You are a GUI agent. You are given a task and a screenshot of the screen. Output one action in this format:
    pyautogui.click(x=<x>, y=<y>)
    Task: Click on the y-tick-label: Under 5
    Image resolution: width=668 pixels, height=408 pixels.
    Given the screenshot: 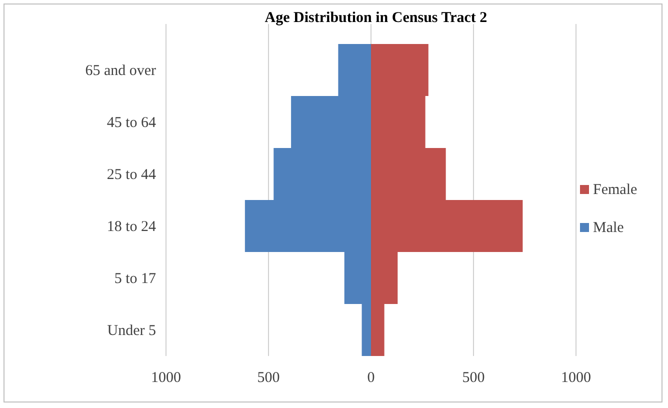 What is the action you would take?
    pyautogui.click(x=131, y=331)
    